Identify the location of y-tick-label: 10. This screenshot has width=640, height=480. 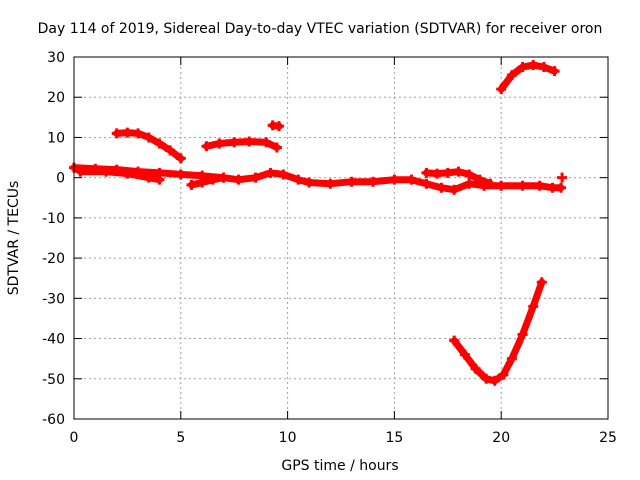
(56, 138).